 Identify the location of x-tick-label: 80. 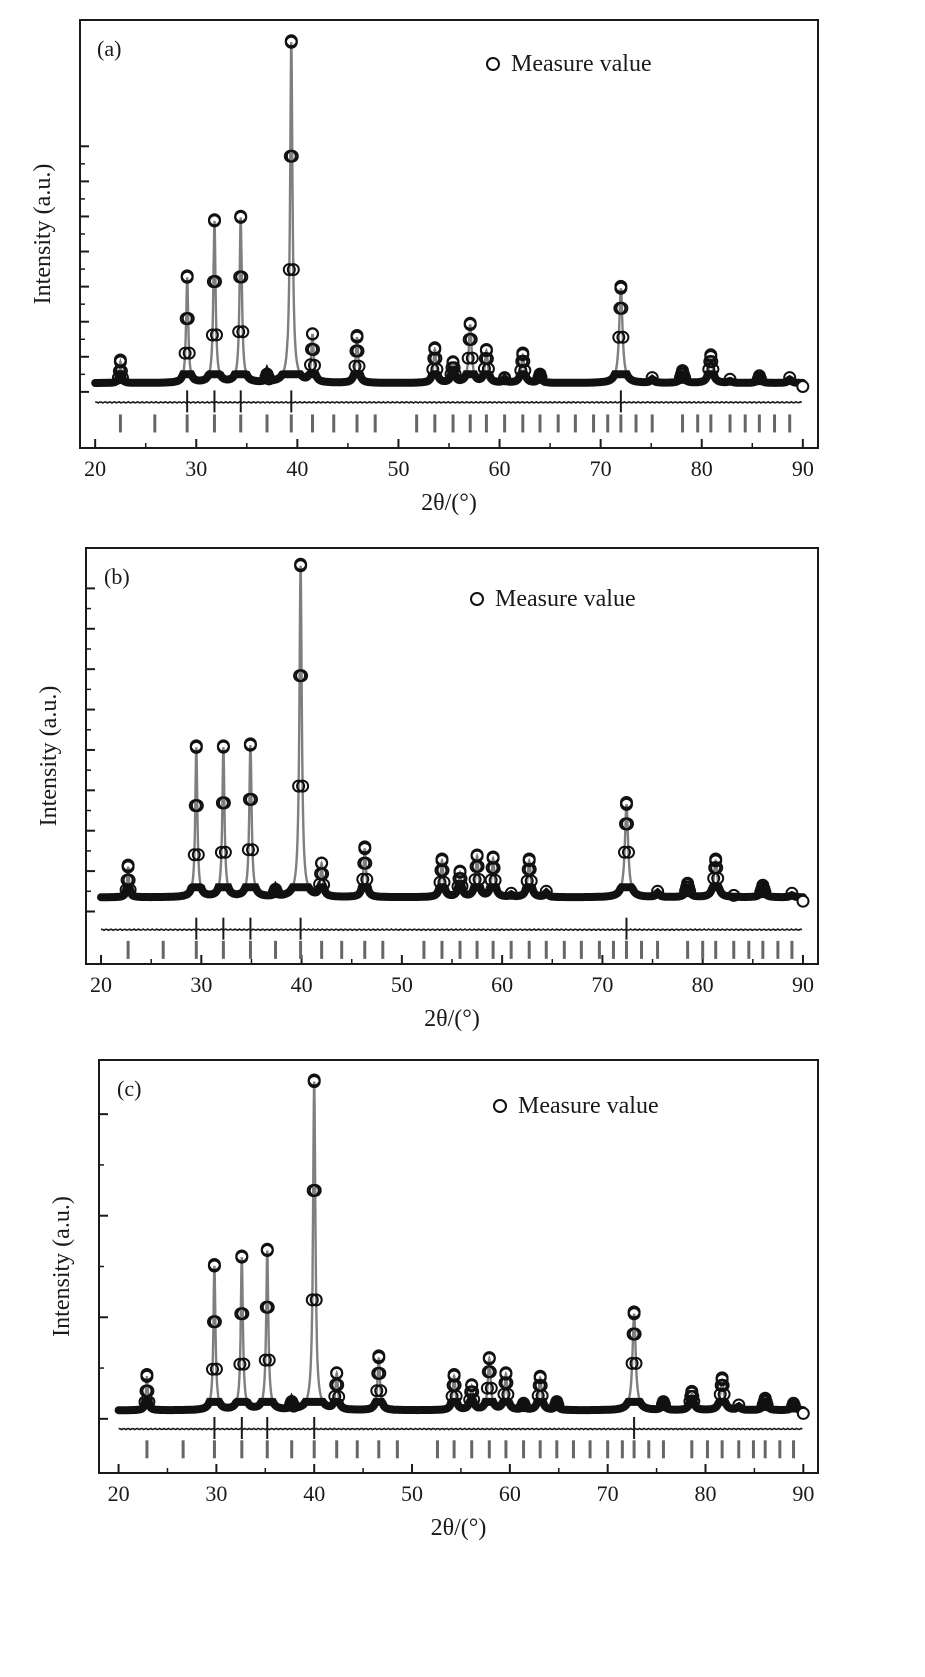
(702, 468).